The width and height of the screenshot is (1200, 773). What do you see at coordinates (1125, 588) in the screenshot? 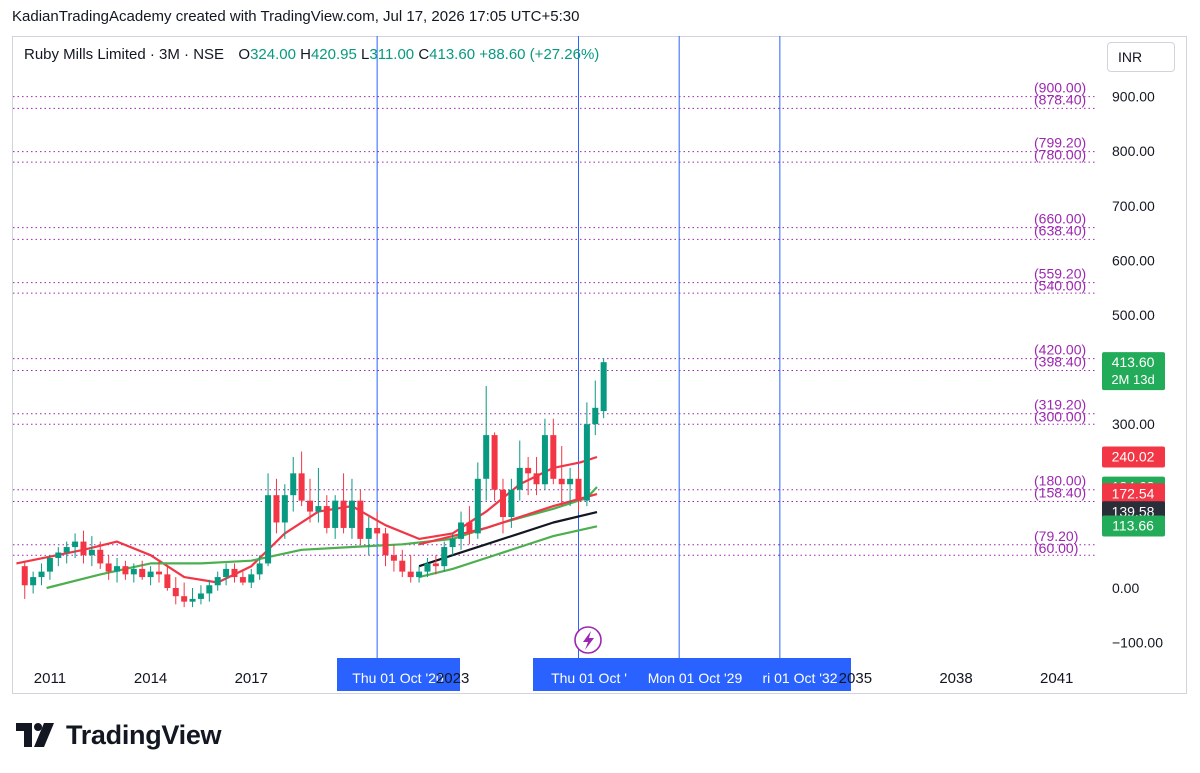
I see `y-tick-label: 0.00` at bounding box center [1125, 588].